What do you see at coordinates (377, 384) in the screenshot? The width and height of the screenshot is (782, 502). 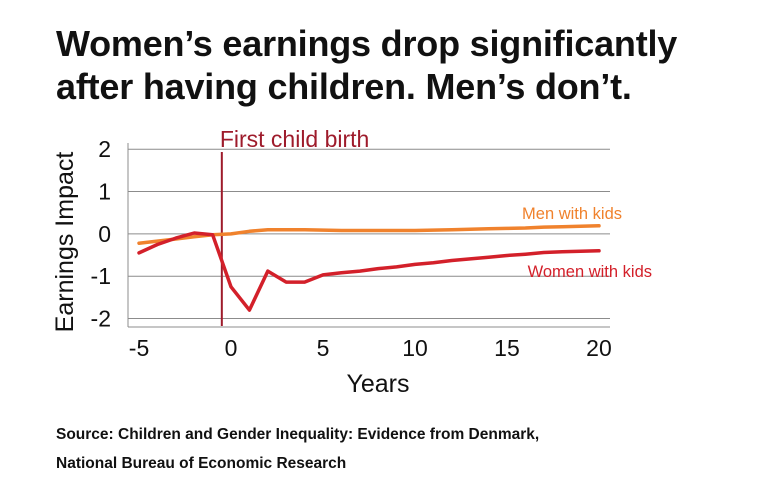 I see `x-axis-label: Years` at bounding box center [377, 384].